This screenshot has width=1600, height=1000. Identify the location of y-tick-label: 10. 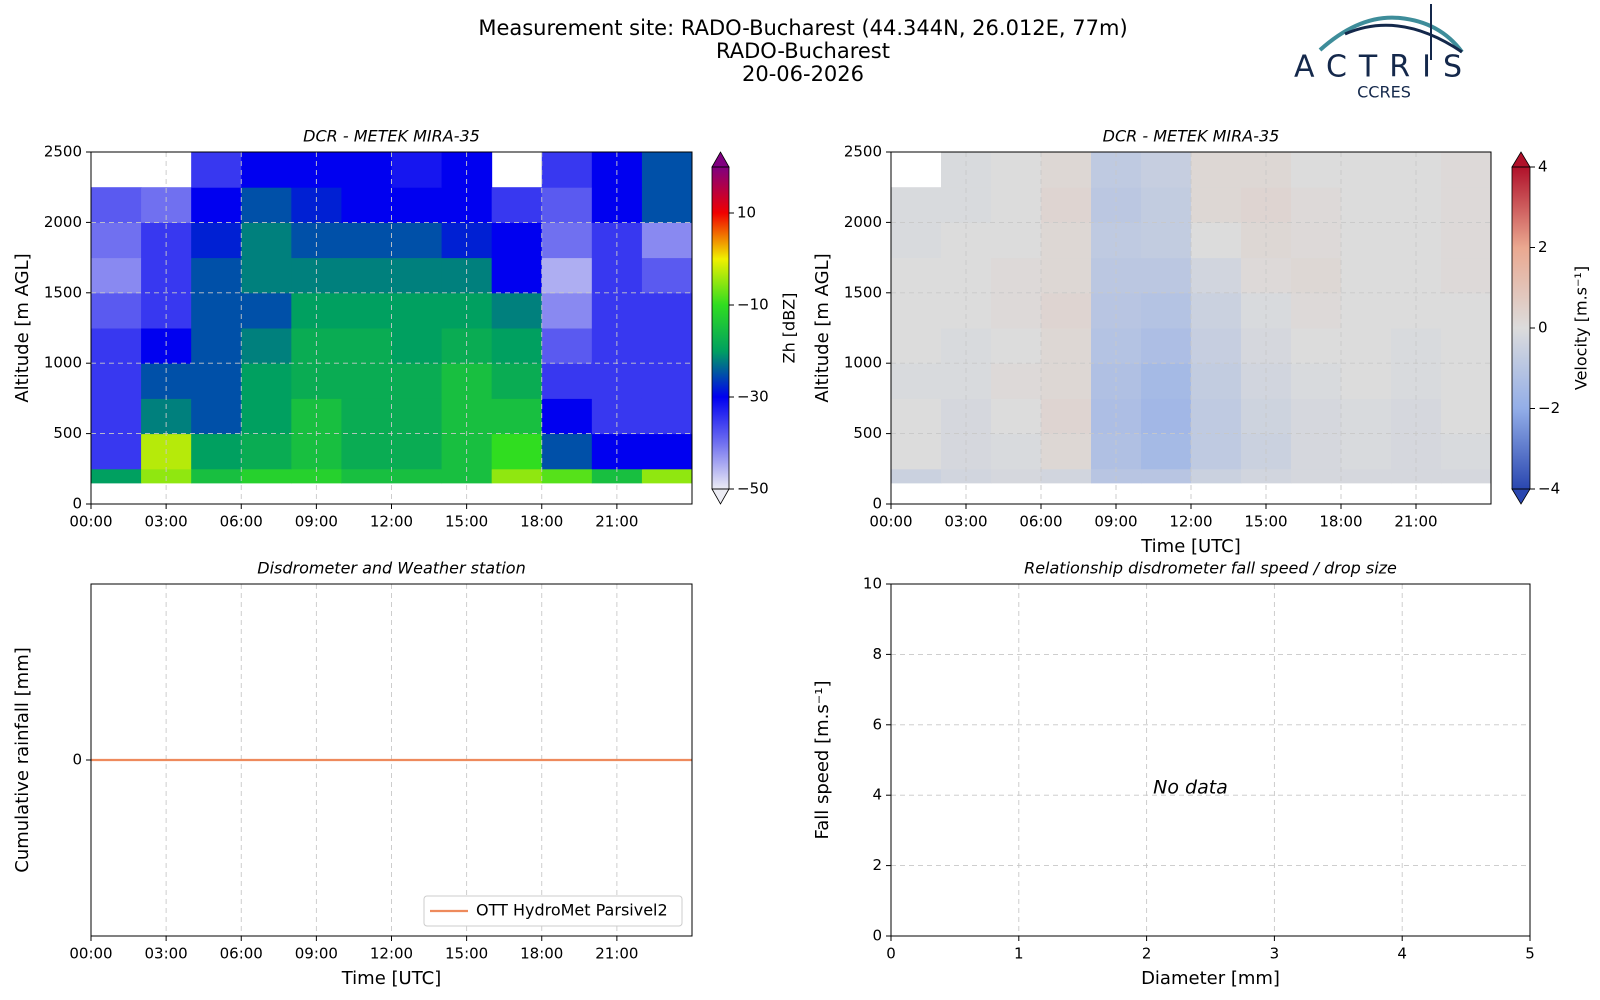
(872, 584).